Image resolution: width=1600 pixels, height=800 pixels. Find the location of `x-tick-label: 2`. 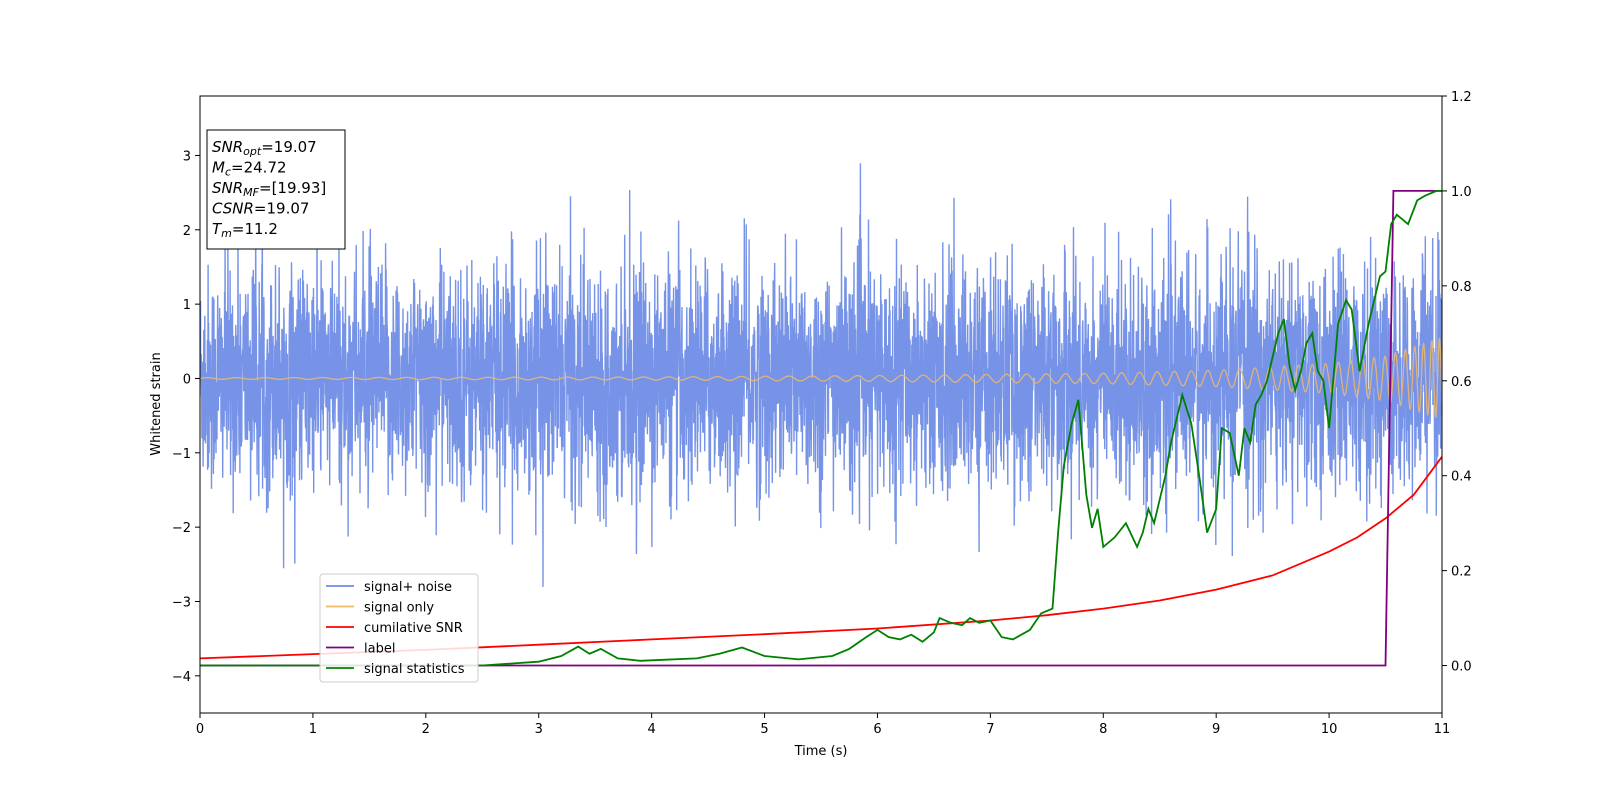

x-tick-label: 2 is located at coordinates (426, 729).